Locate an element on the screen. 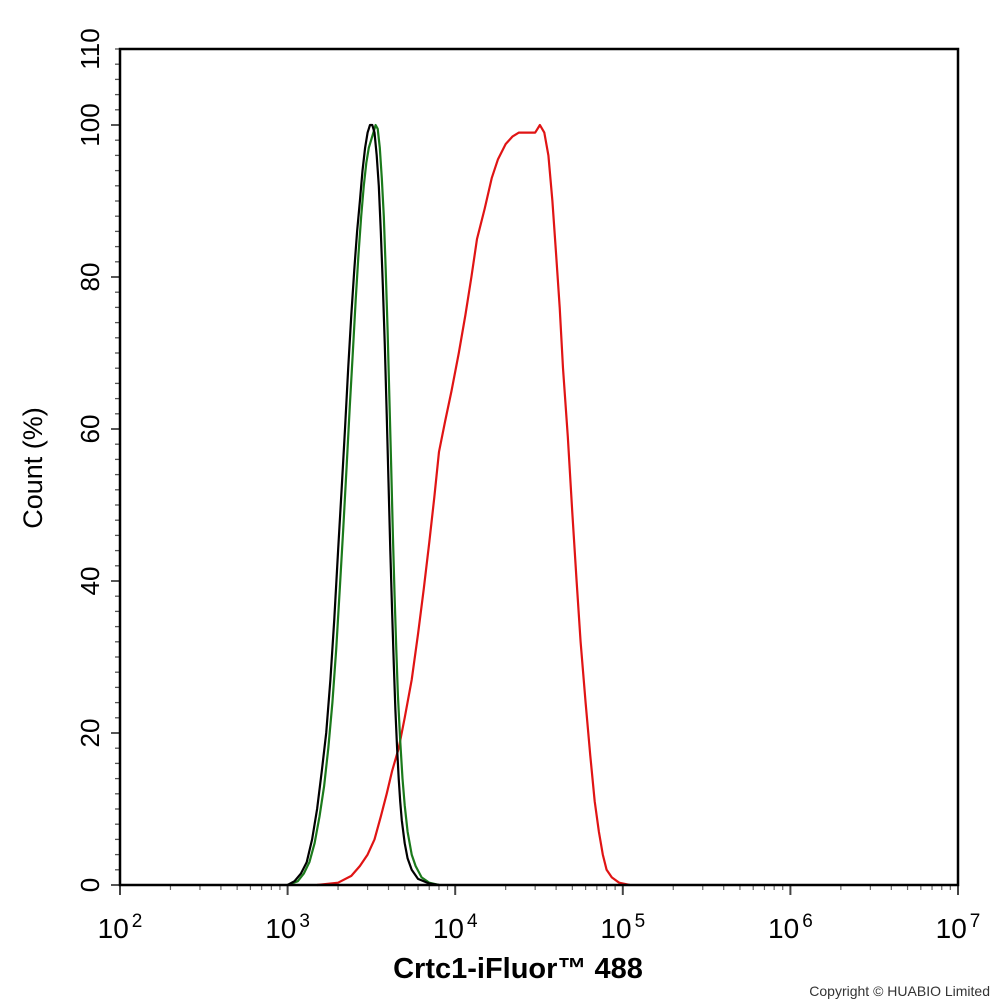 The width and height of the screenshot is (994, 1002). x-tick-exponent: 7 is located at coordinates (975, 921).